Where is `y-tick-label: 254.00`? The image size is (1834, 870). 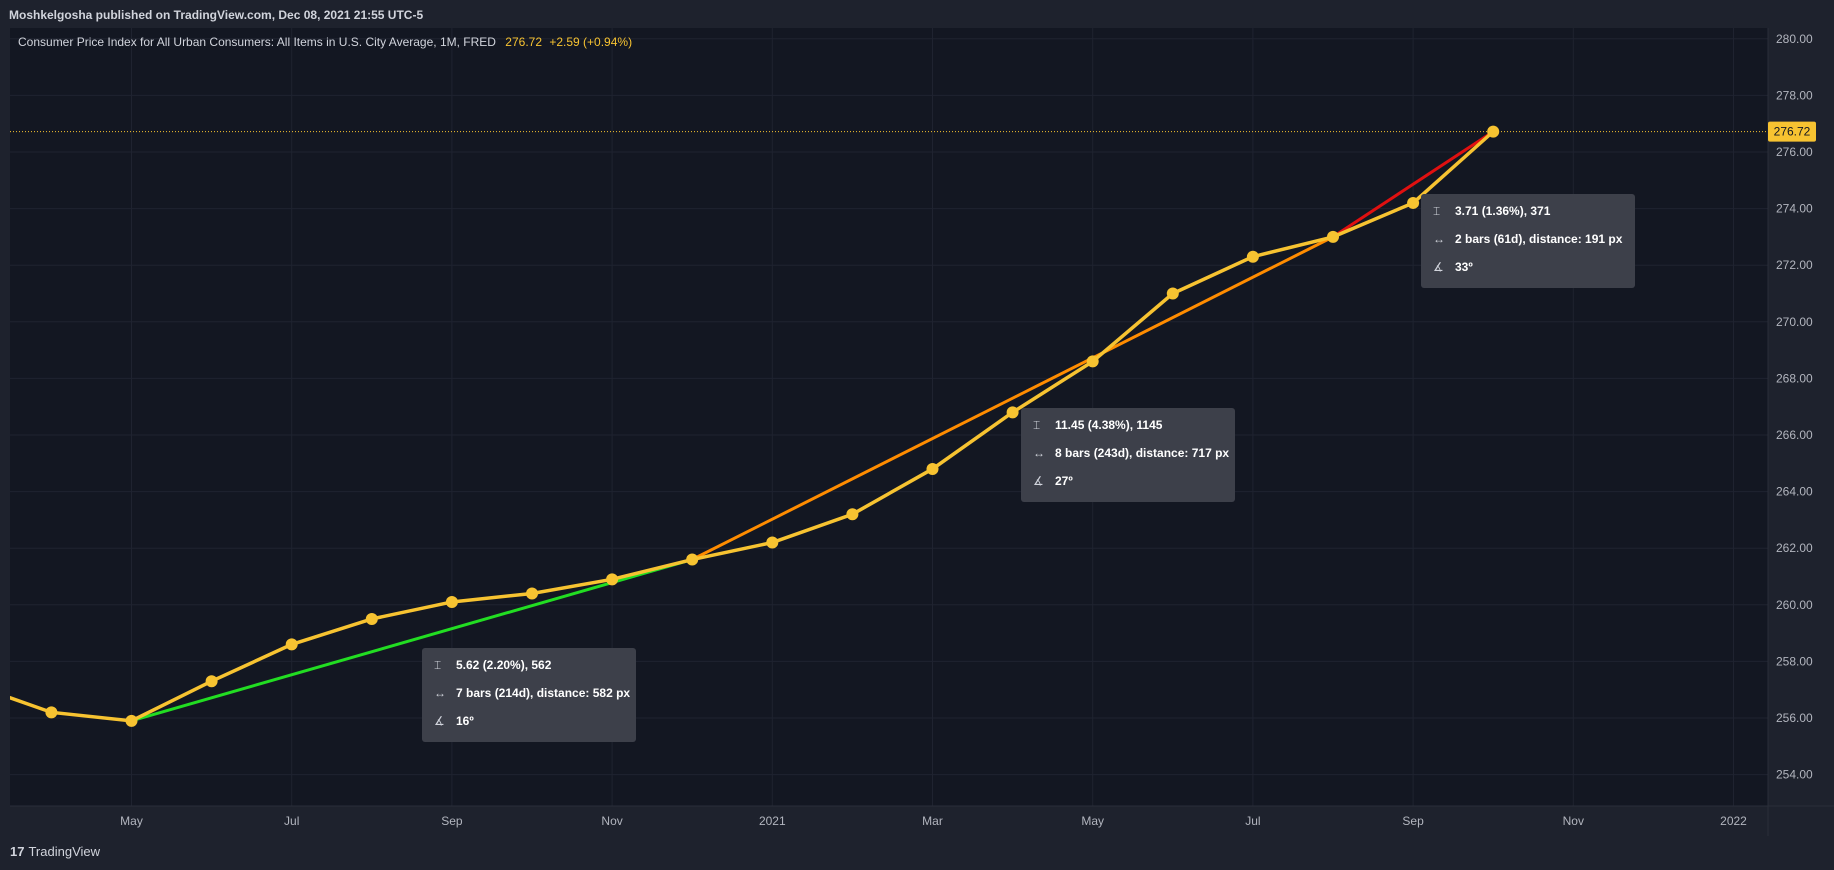
y-tick-label: 254.00 is located at coordinates (1794, 775).